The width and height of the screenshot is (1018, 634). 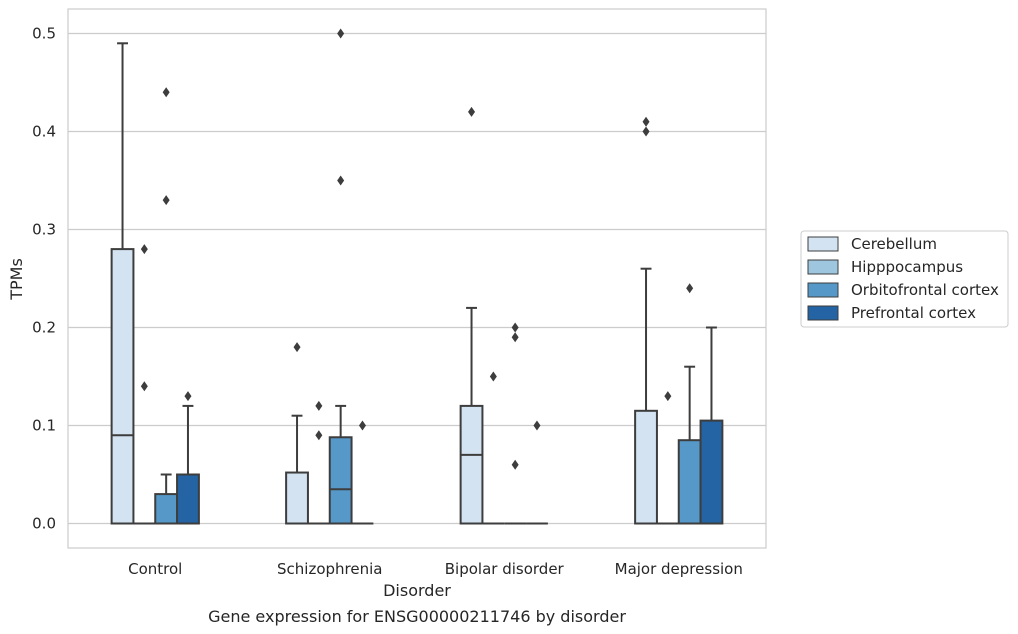 What do you see at coordinates (417, 590) in the screenshot?
I see `x-axis-title: Disorder` at bounding box center [417, 590].